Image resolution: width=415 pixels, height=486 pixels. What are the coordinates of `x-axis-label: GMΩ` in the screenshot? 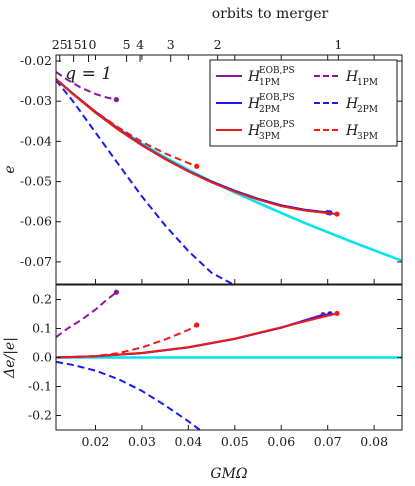 It's located at (229, 474).